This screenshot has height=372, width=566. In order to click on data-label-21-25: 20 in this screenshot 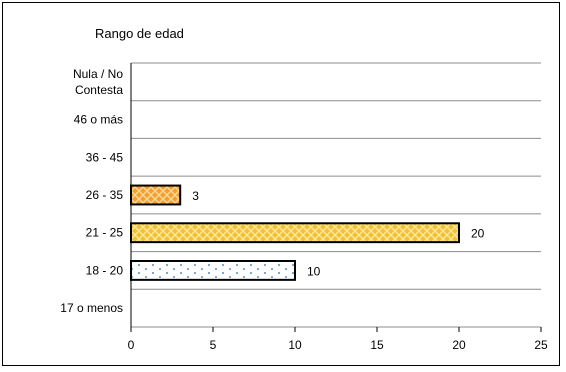, I will do `click(478, 234)`.